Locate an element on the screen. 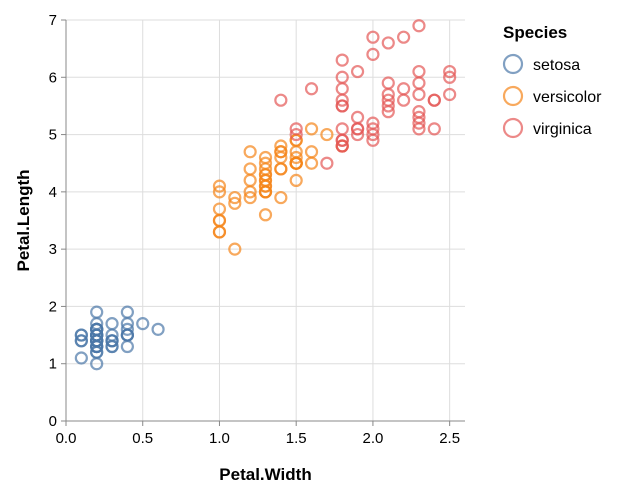 This screenshot has height=494, width=630. legend-label-setosa: setosa is located at coordinates (556, 65).